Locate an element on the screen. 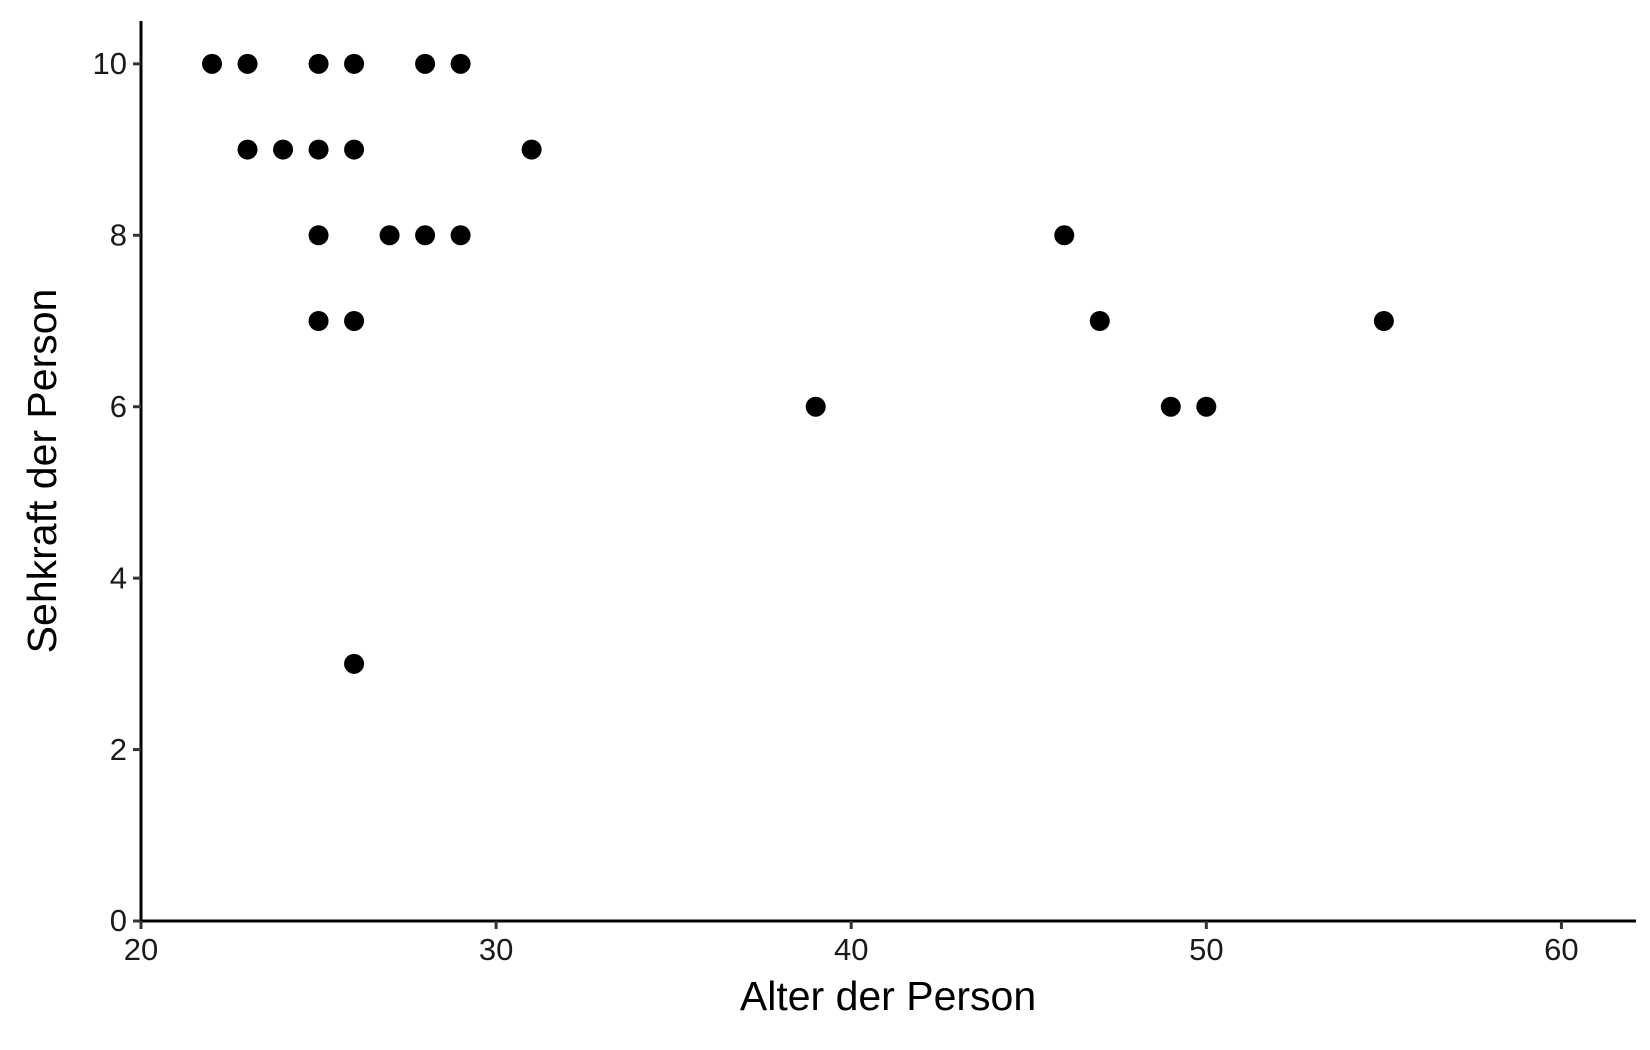 The width and height of the screenshot is (1650, 1050). x-tick-label: 50 is located at coordinates (1206, 949).